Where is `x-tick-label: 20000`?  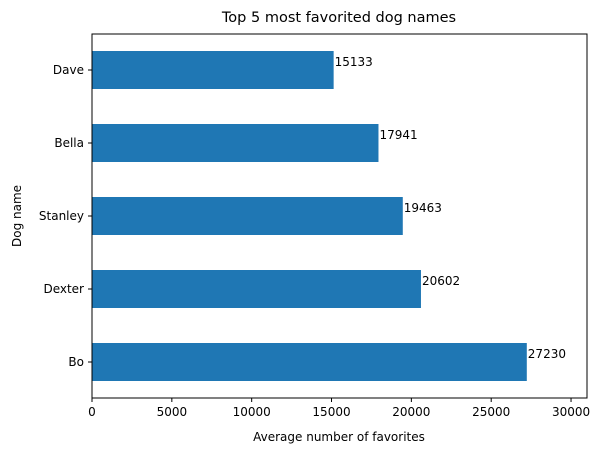 x-tick-label: 20000 is located at coordinates (411, 412).